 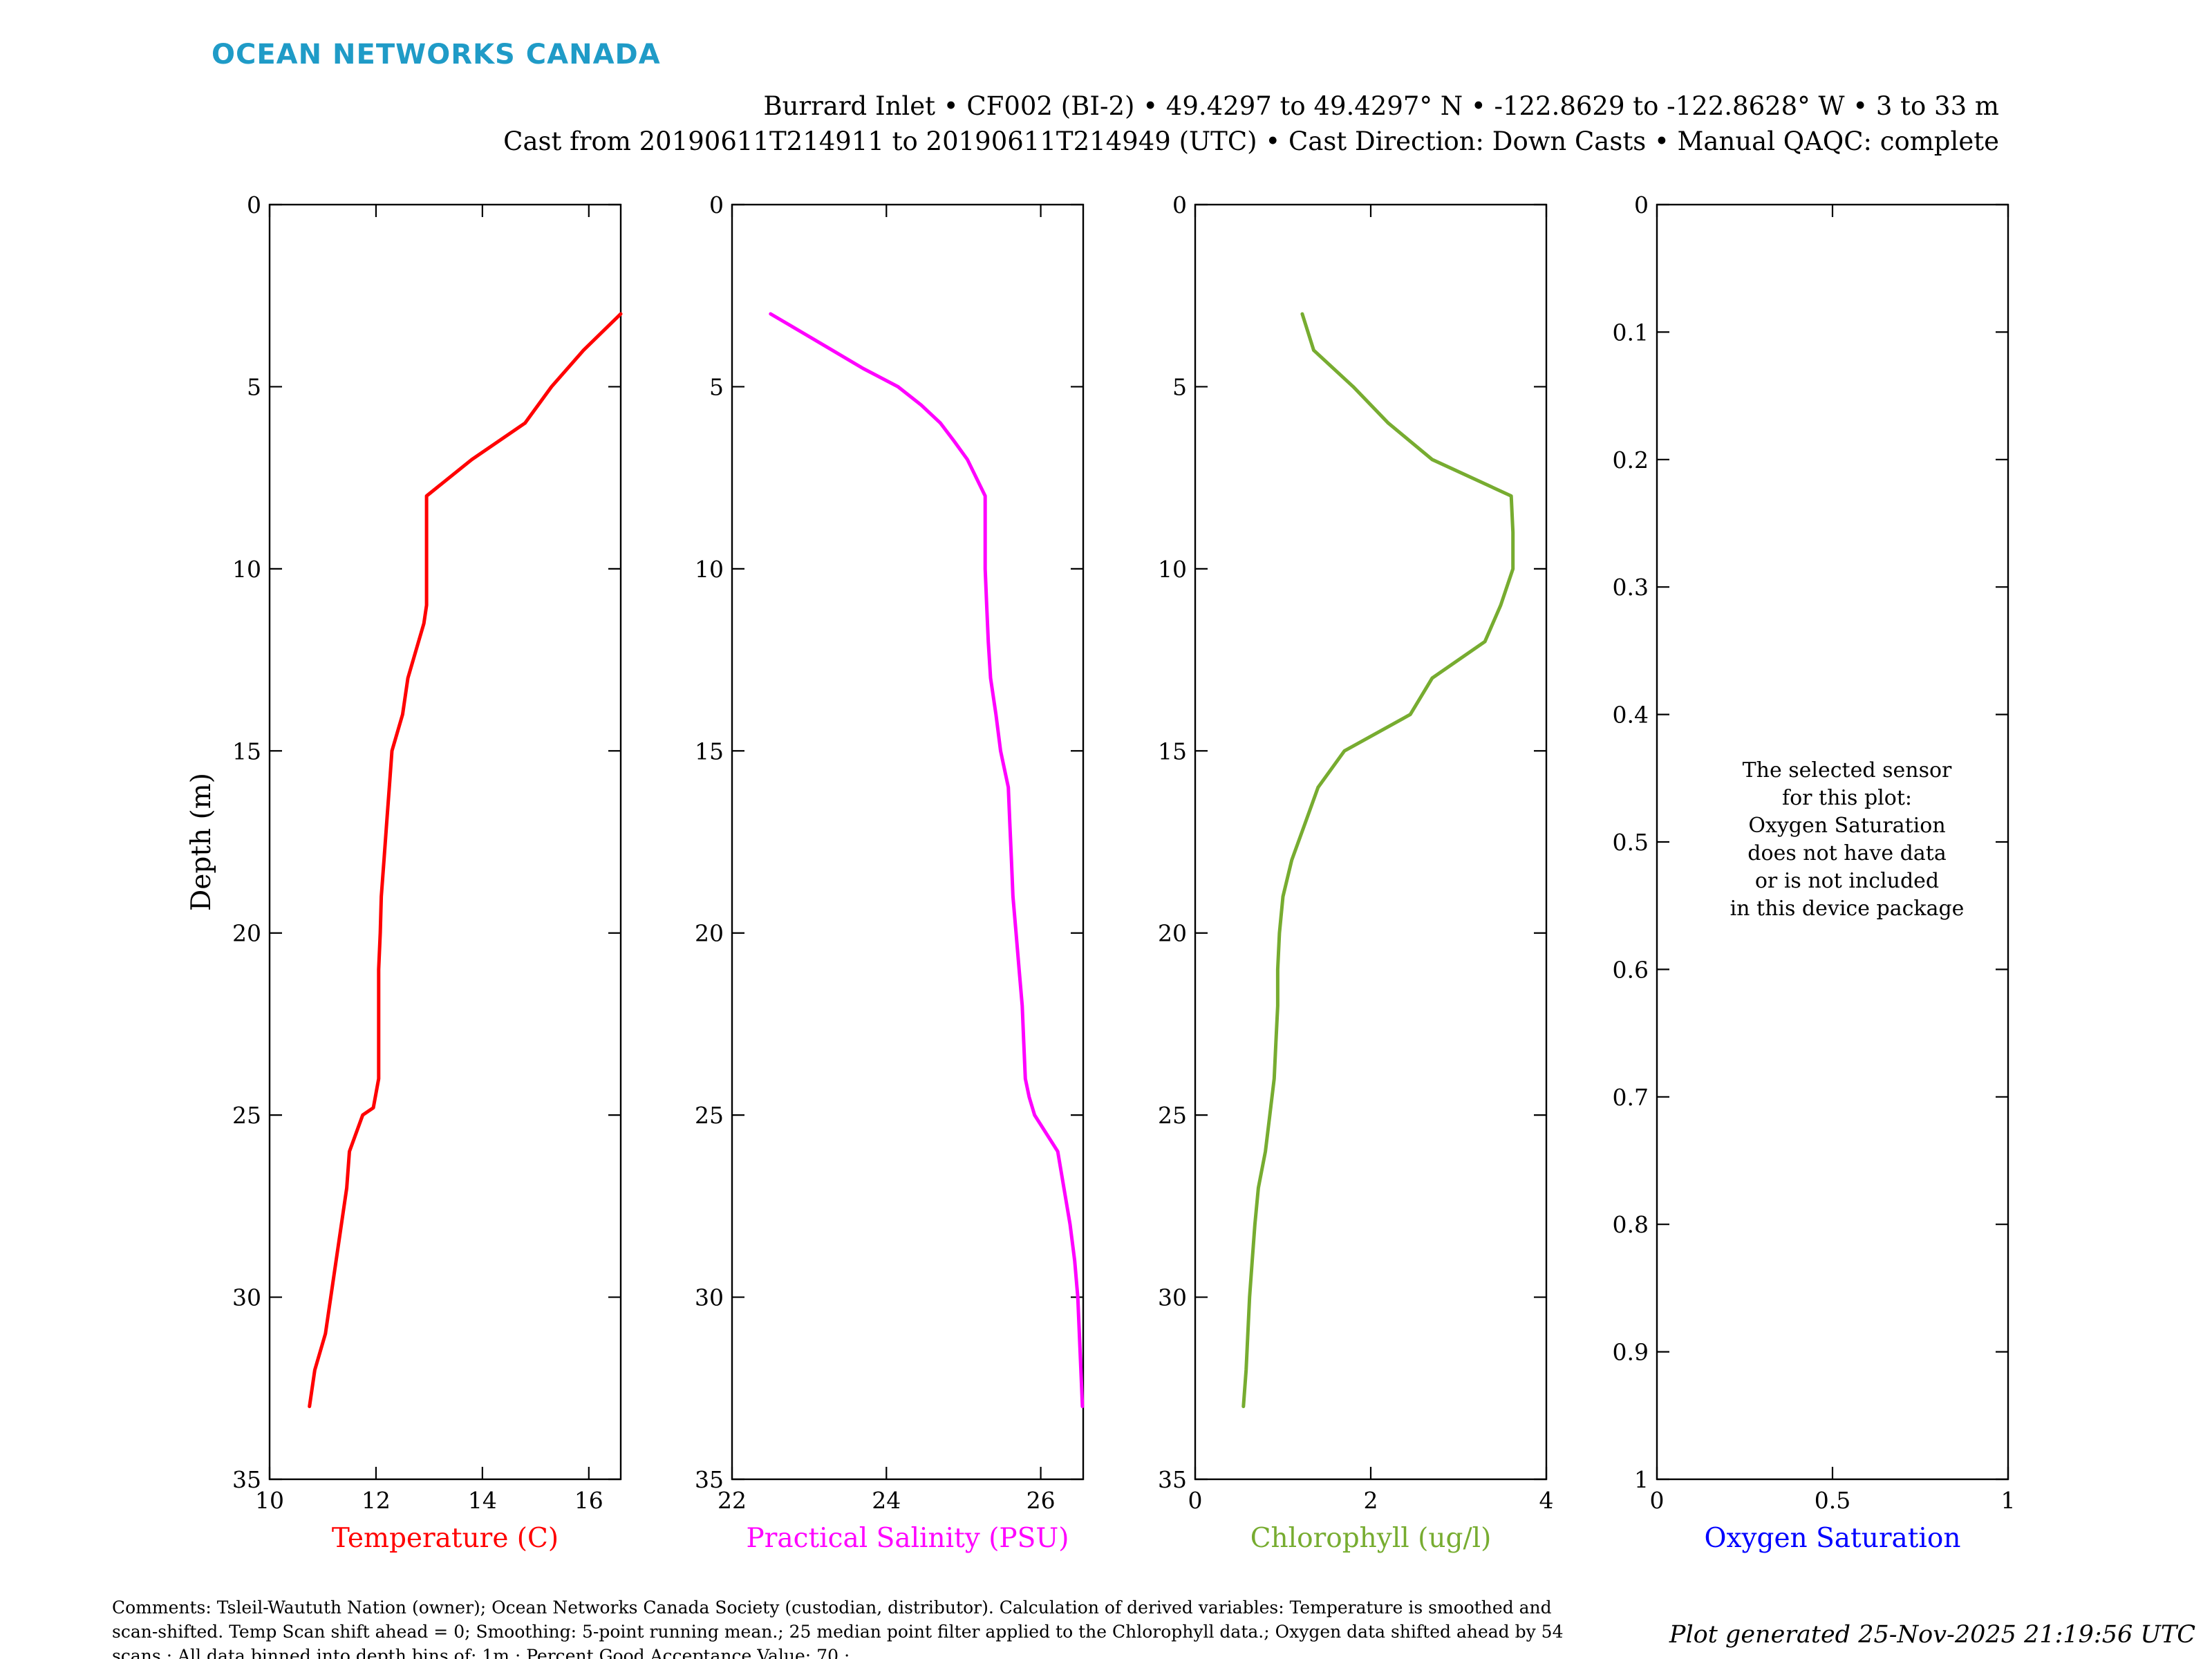 What do you see at coordinates (709, 1297) in the screenshot?
I see `salinity-ytick-label: 30` at bounding box center [709, 1297].